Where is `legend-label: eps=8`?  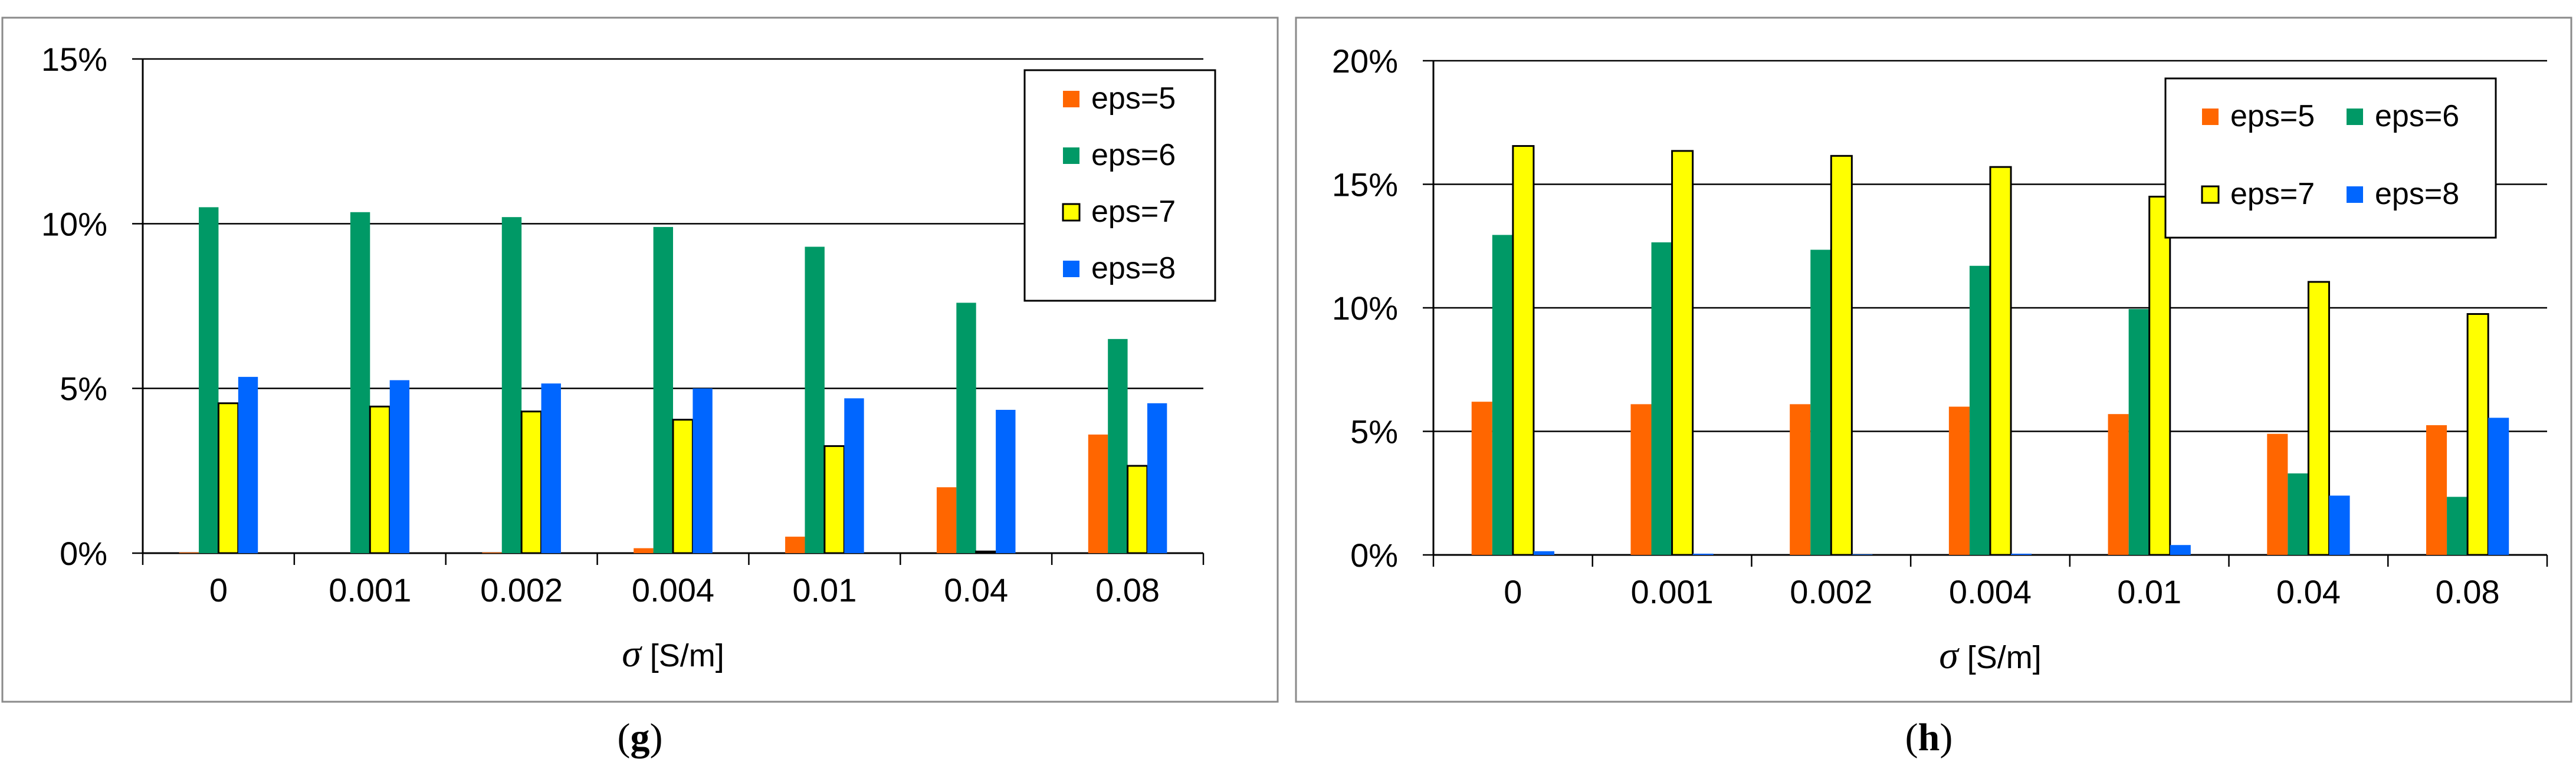
legend-label: eps=8 is located at coordinates (1133, 268).